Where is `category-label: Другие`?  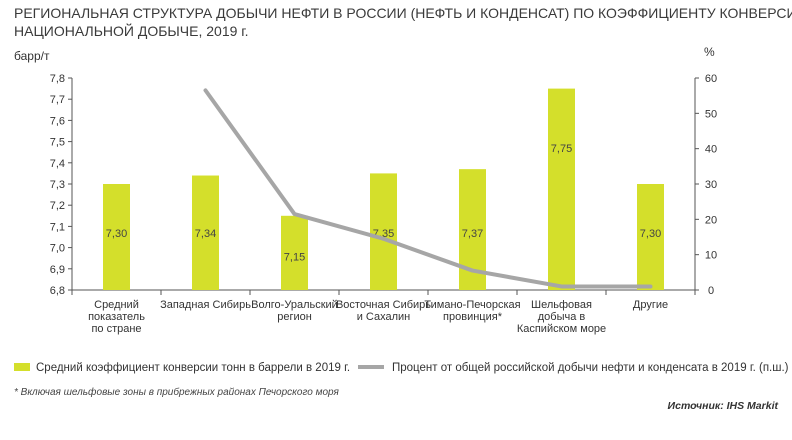
category-label: Другие is located at coordinates (650, 305).